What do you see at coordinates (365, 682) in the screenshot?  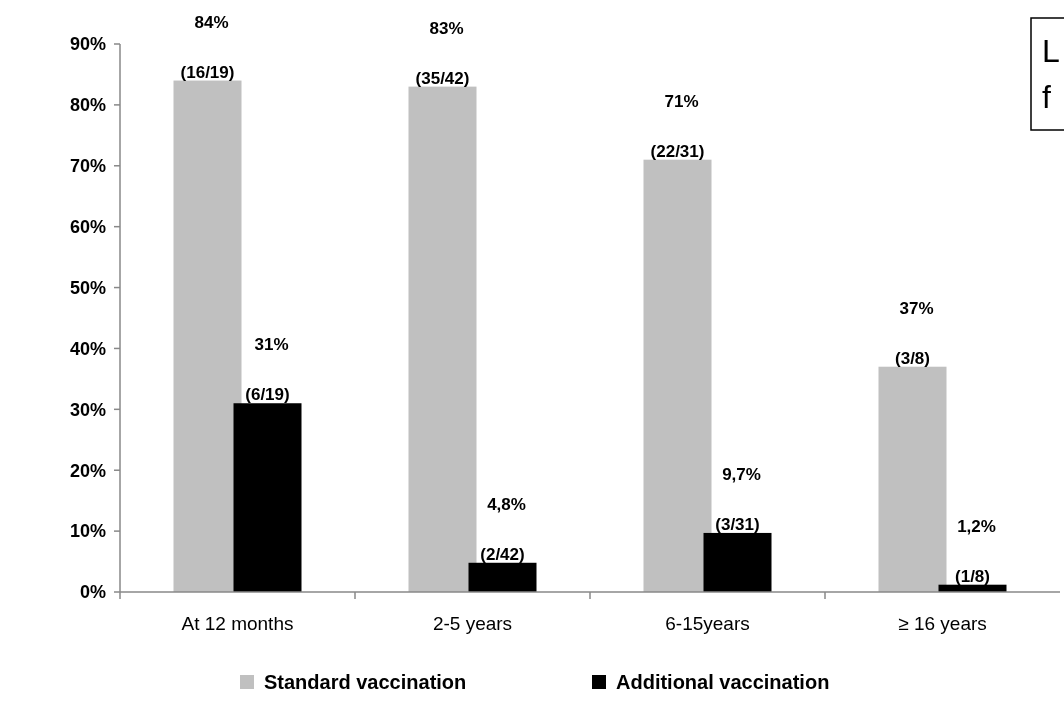 I see `legend-label: Standard vaccination` at bounding box center [365, 682].